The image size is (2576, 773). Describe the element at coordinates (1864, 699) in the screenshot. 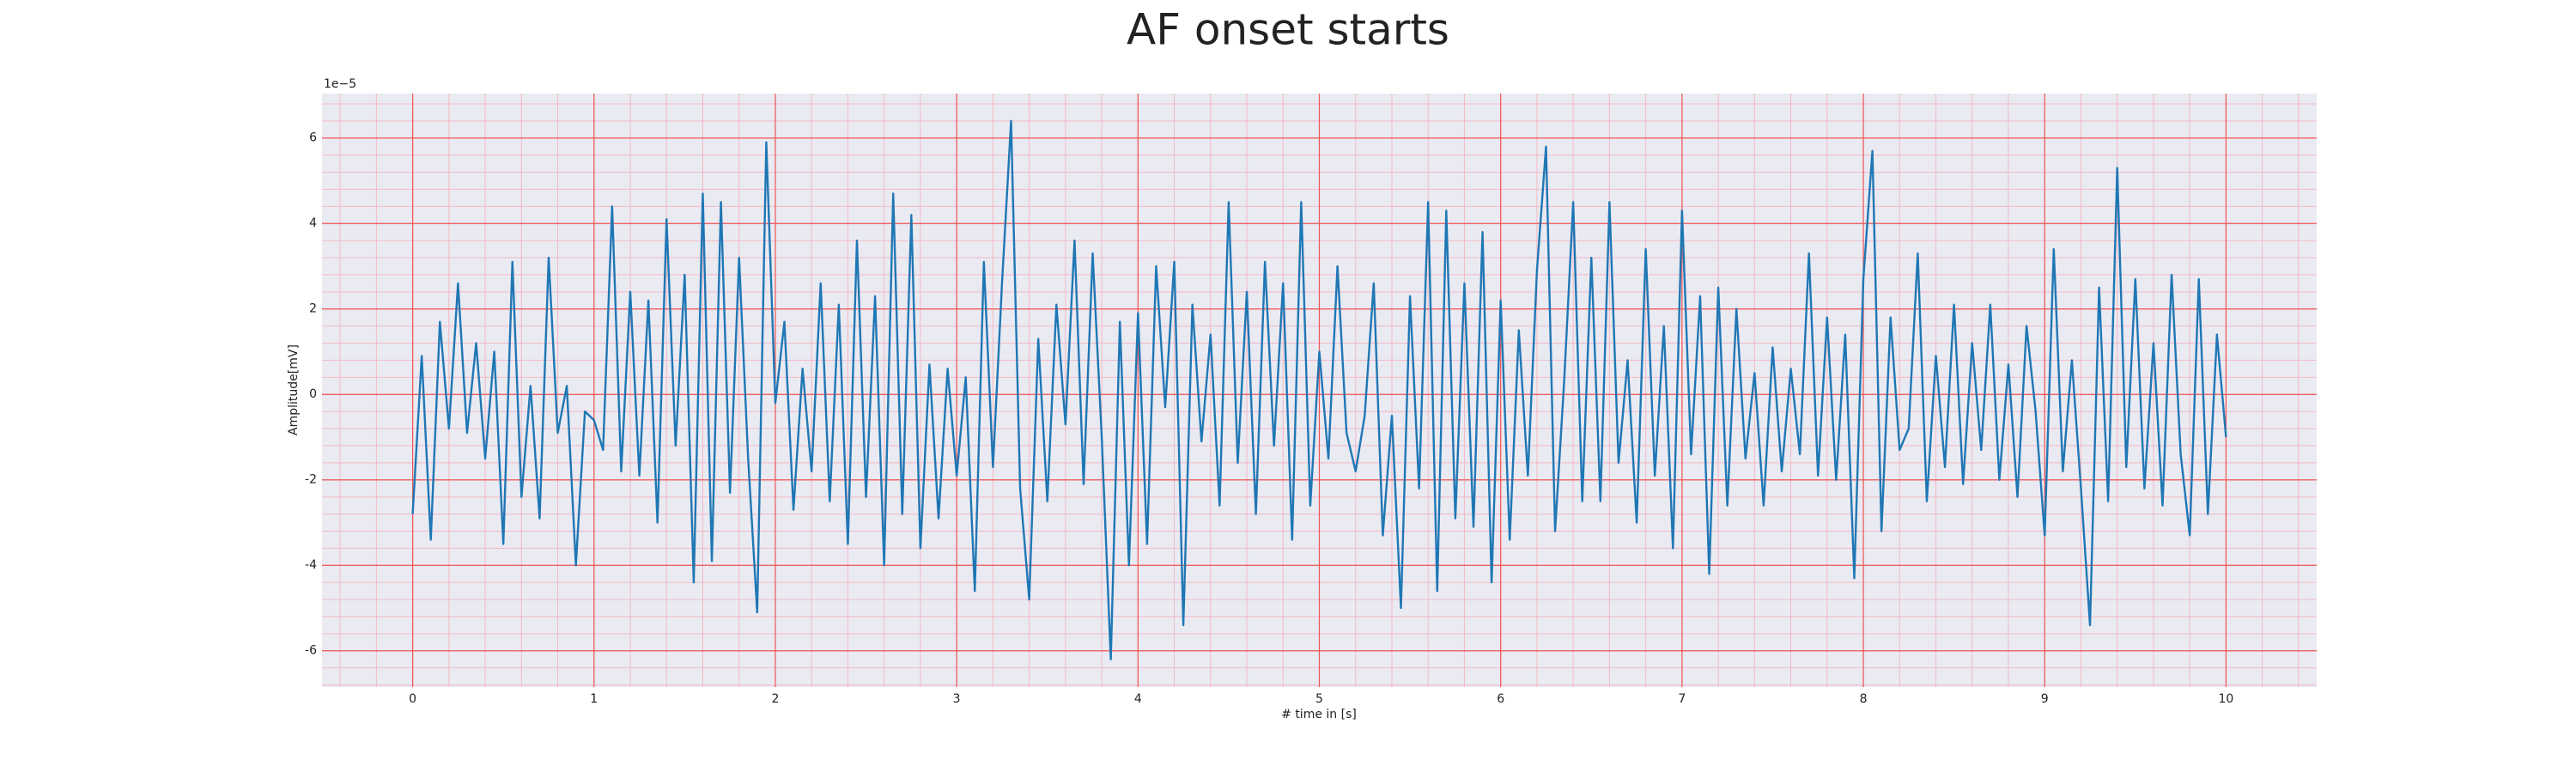

I see `x-tick-label: 8` at that location.